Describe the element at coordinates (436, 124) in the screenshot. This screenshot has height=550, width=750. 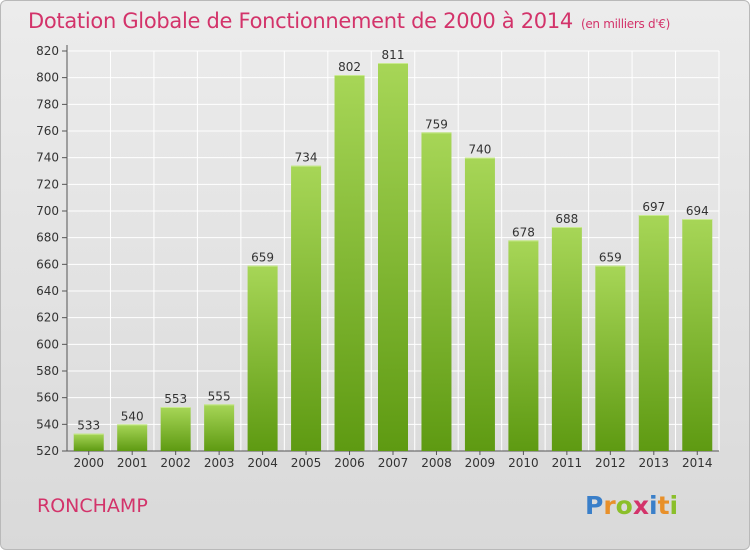
I see `bar-value-label: 759` at that location.